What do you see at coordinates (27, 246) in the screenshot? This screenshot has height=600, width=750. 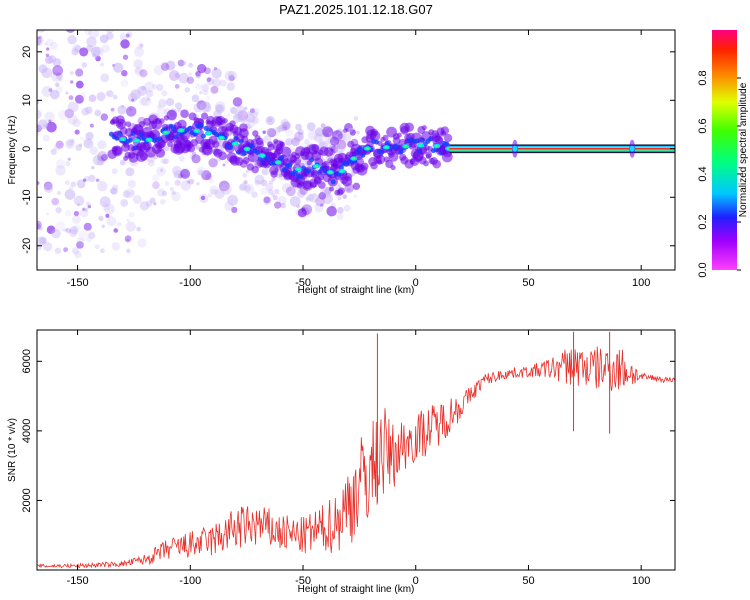 I see `y-tick-label: -20` at bounding box center [27, 246].